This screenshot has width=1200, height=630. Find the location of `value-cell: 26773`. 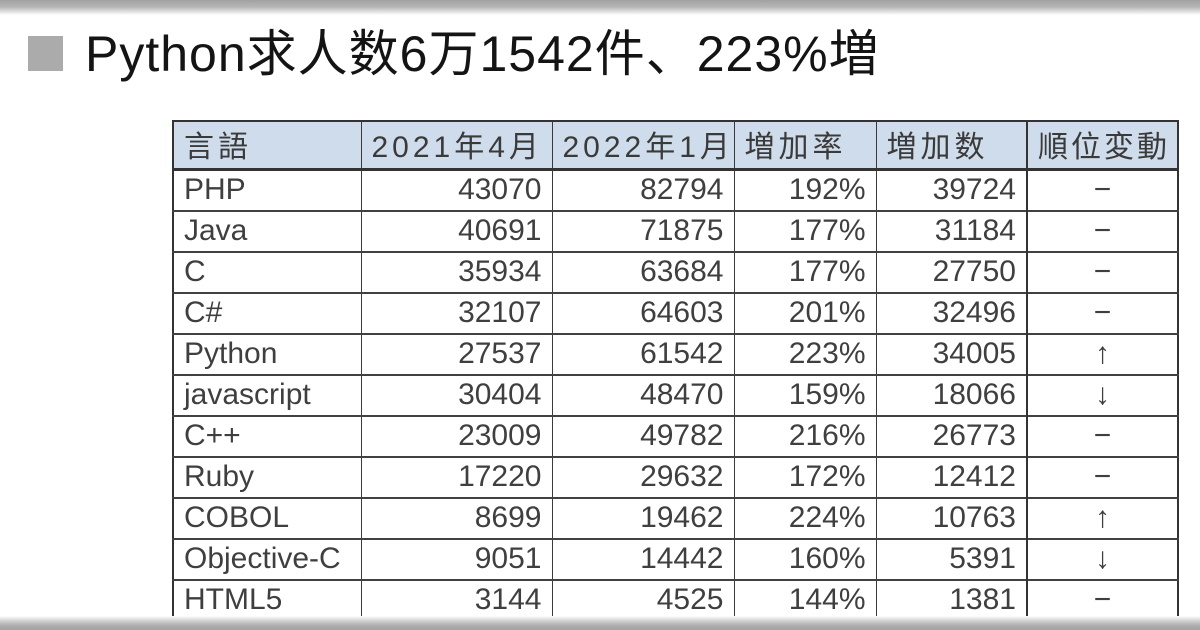

value-cell: 26773 is located at coordinates (951, 436).